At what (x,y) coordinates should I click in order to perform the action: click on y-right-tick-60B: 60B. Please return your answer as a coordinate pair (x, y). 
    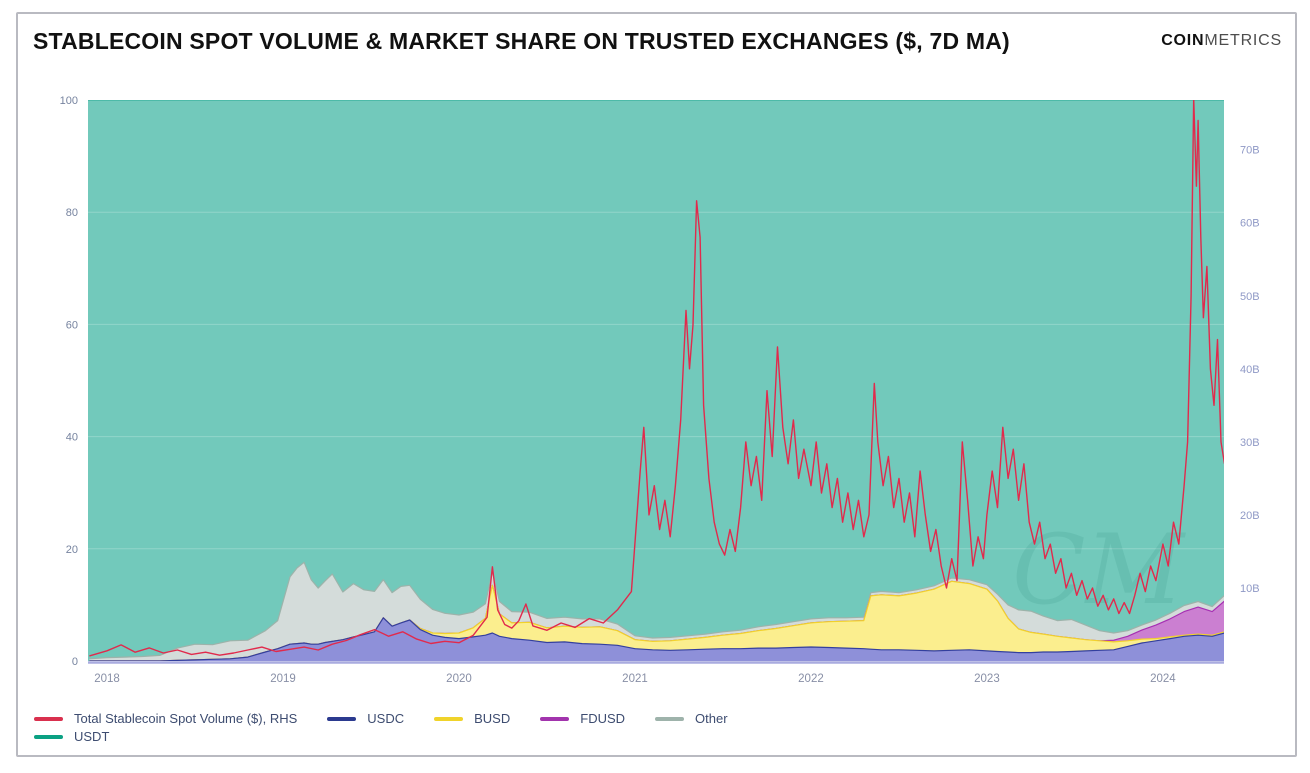
    Looking at the image, I should click on (1250, 224).